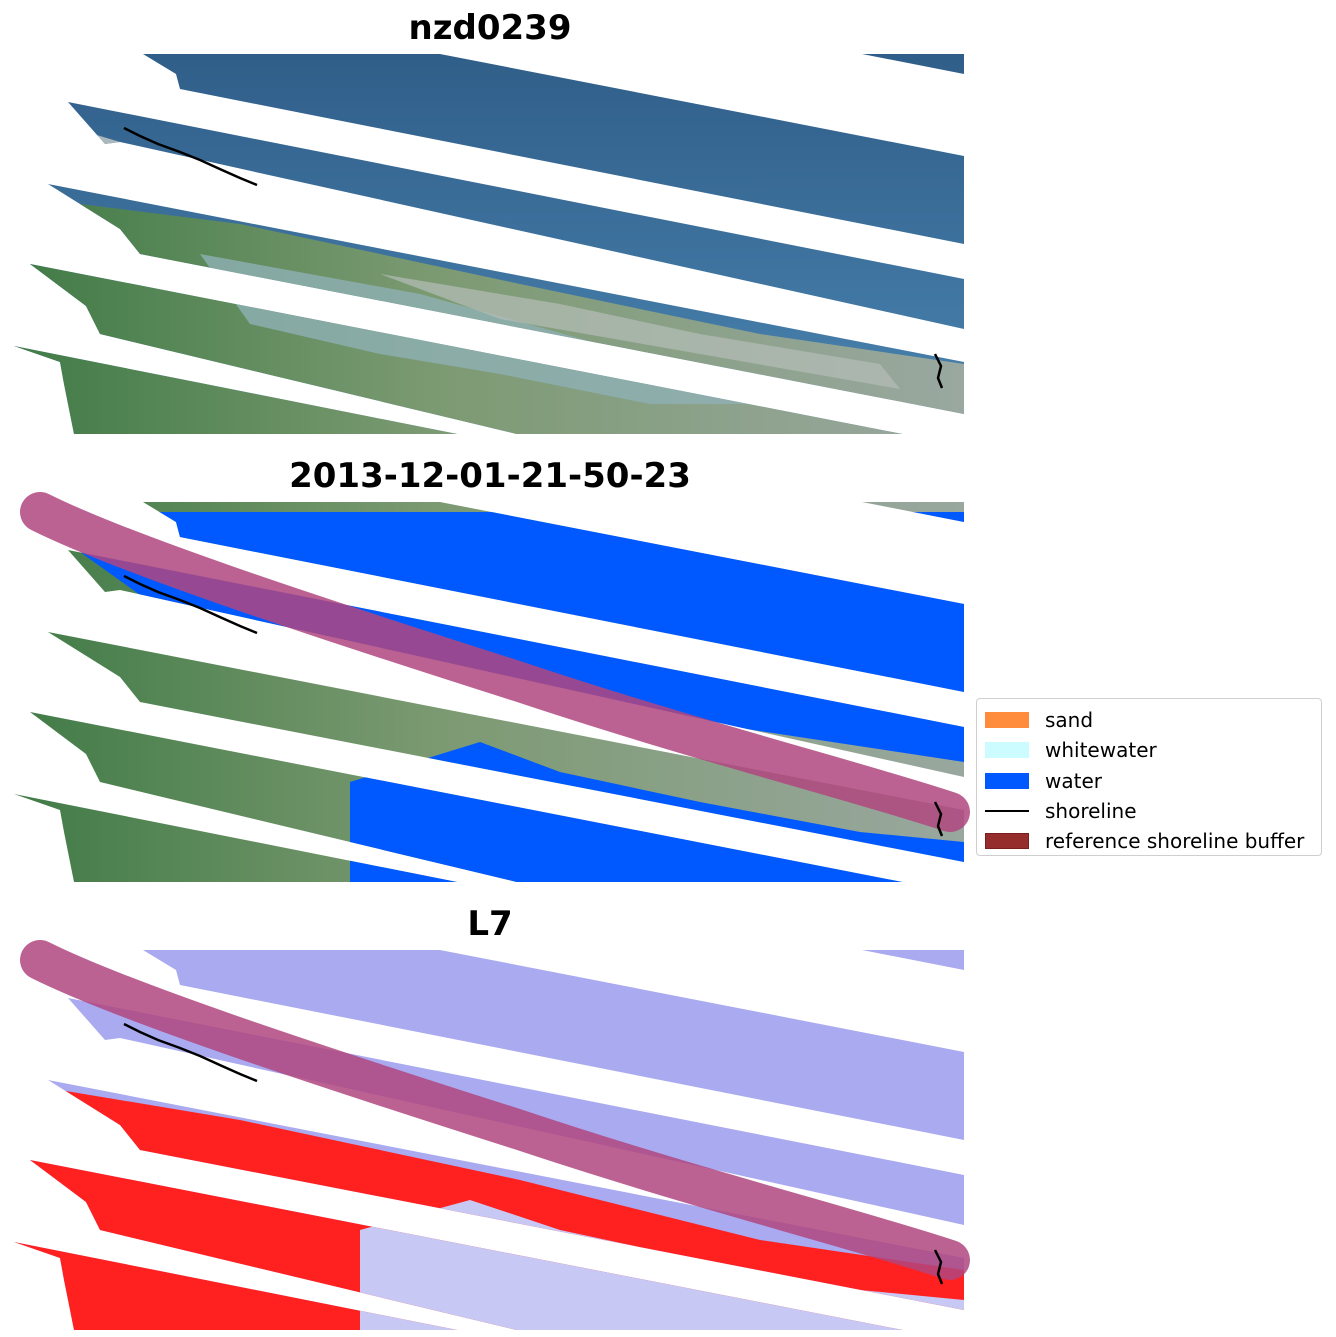  What do you see at coordinates (1073, 780) in the screenshot?
I see `legend-label-water: water` at bounding box center [1073, 780].